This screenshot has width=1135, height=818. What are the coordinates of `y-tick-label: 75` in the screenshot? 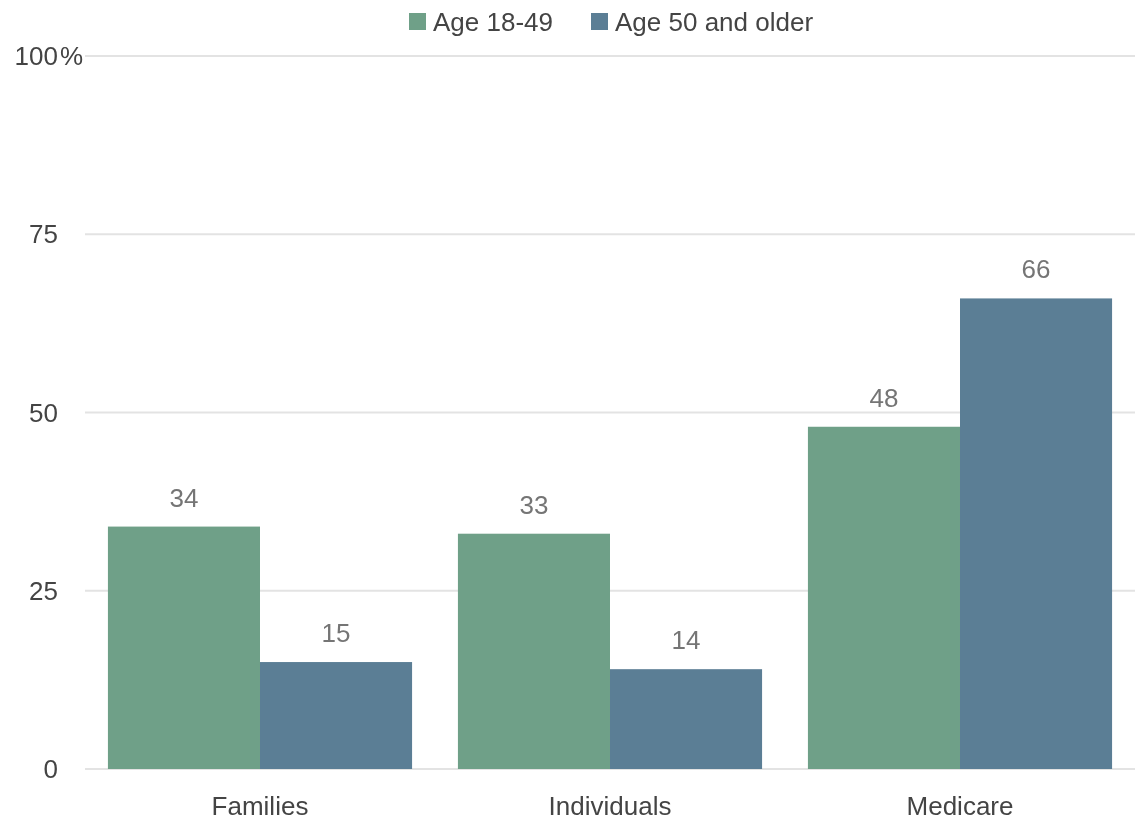 It's located at (43, 234).